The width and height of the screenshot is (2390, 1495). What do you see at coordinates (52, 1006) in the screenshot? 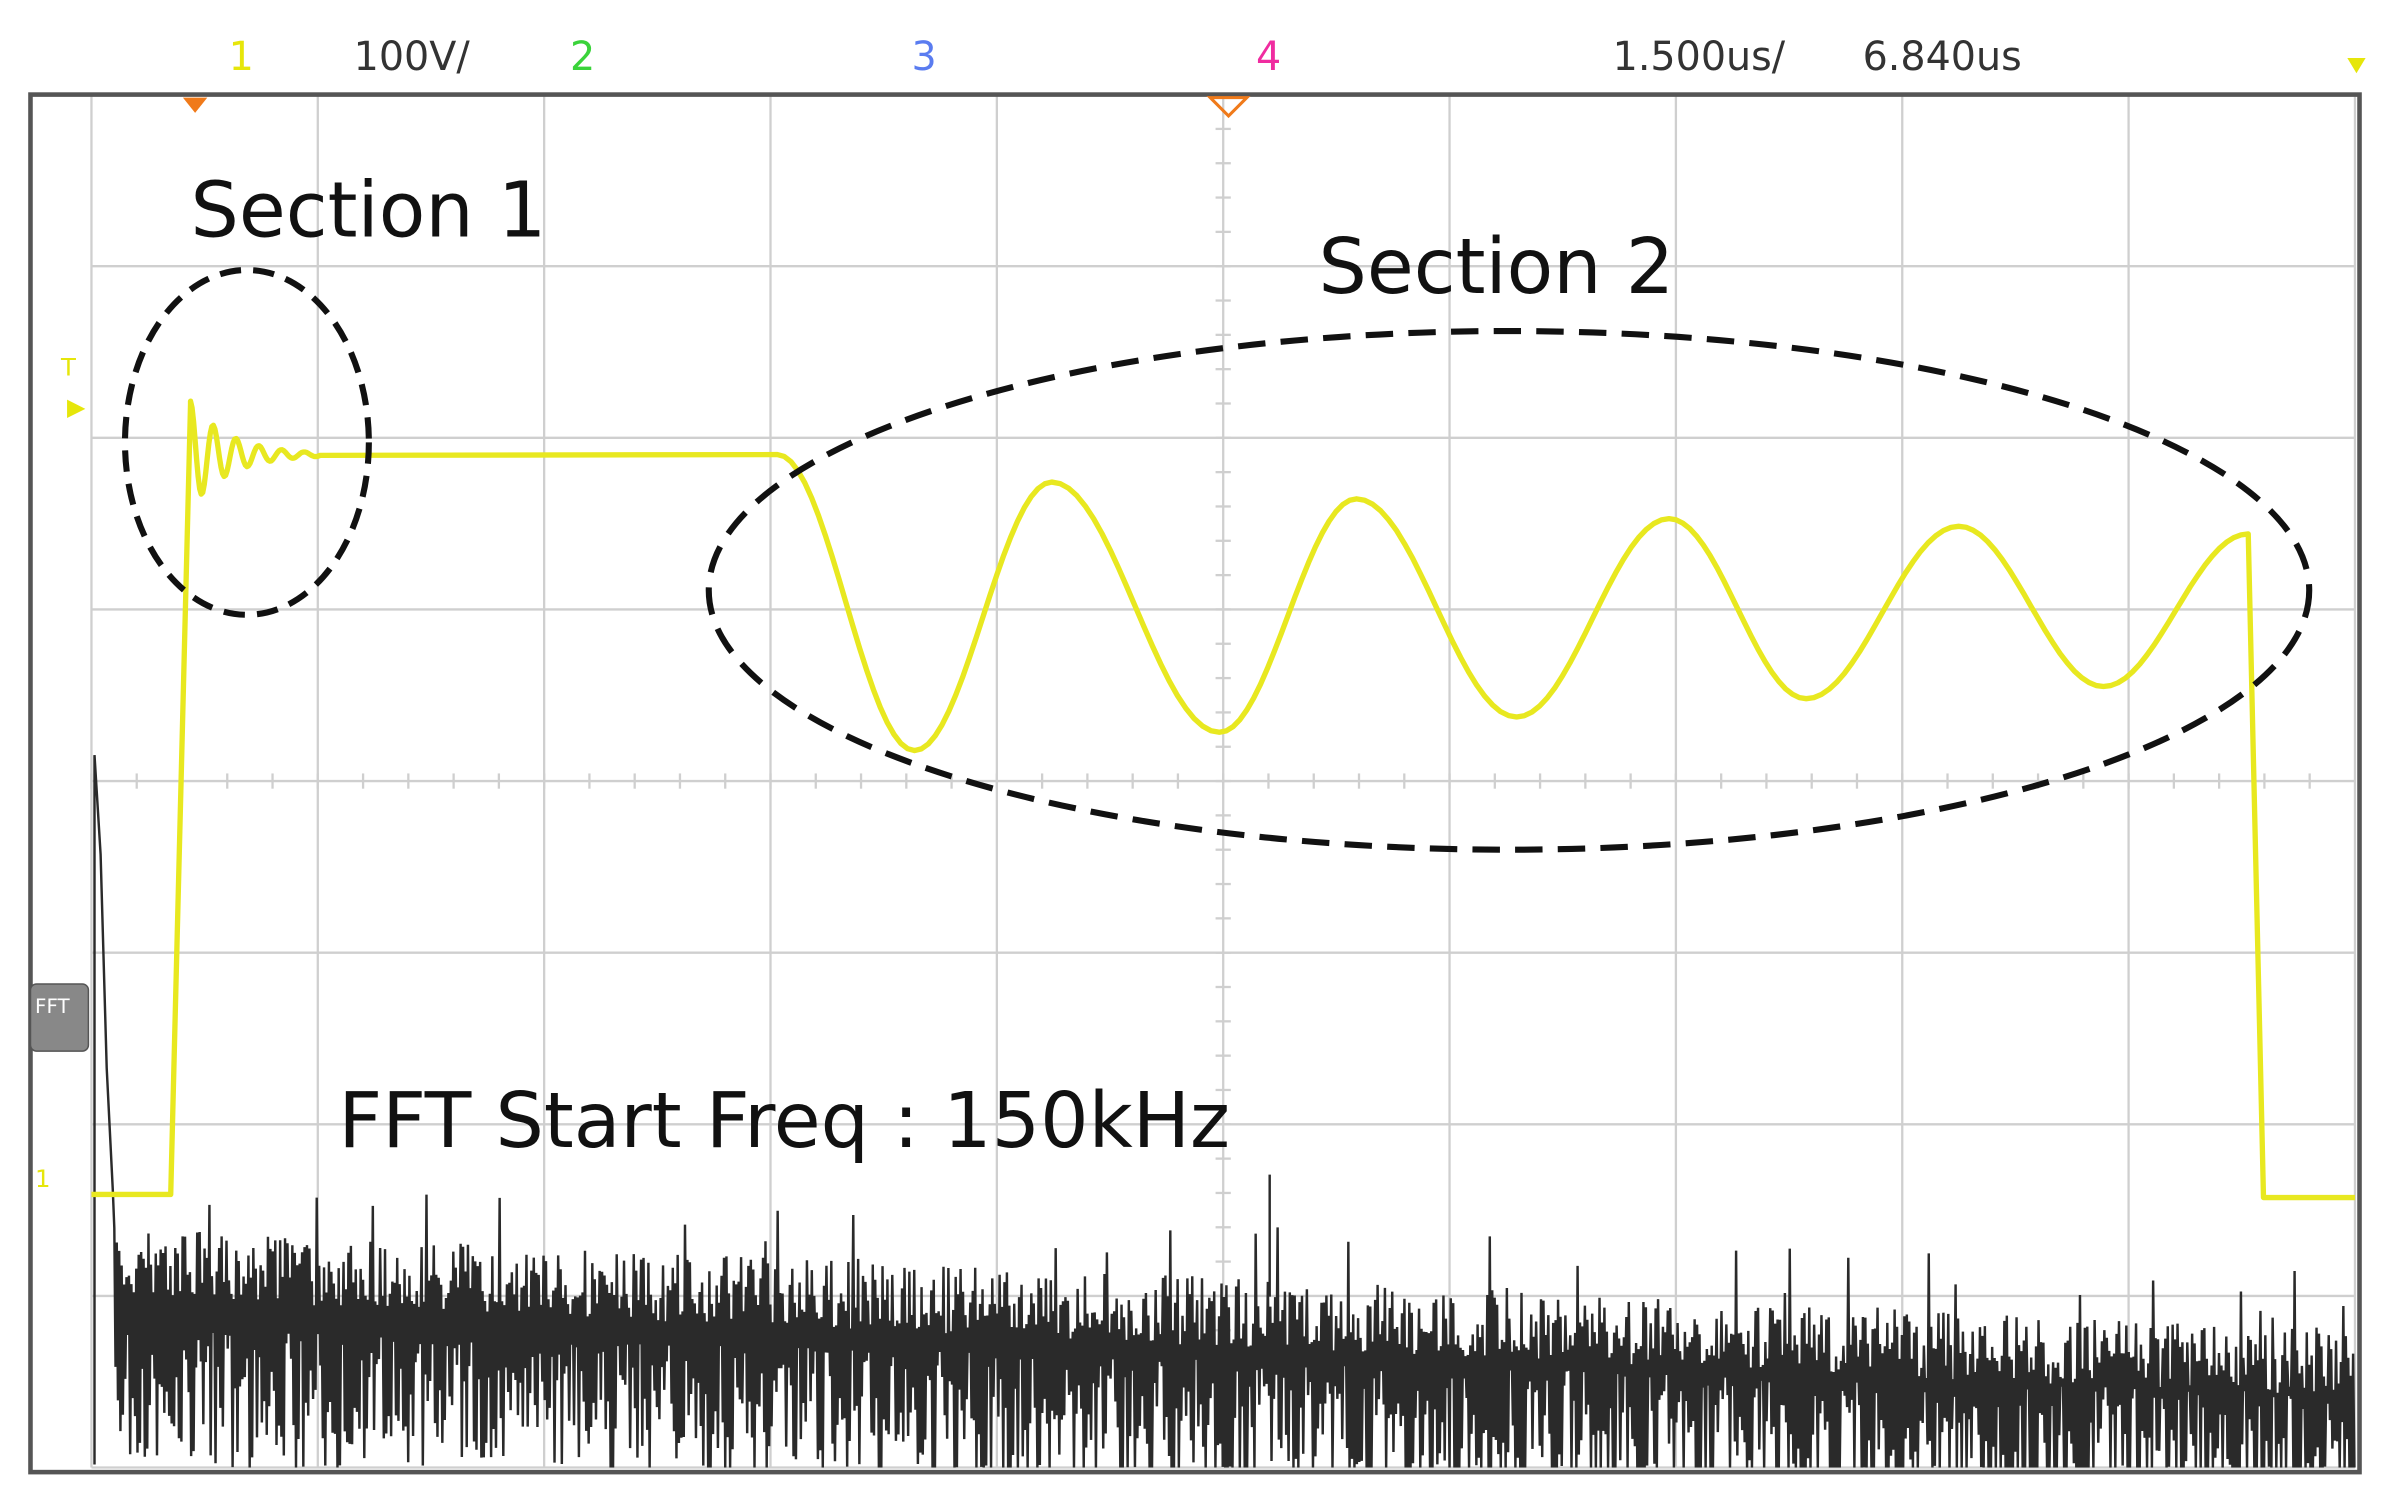
I see `fft-badge-text: FFT` at bounding box center [52, 1006].